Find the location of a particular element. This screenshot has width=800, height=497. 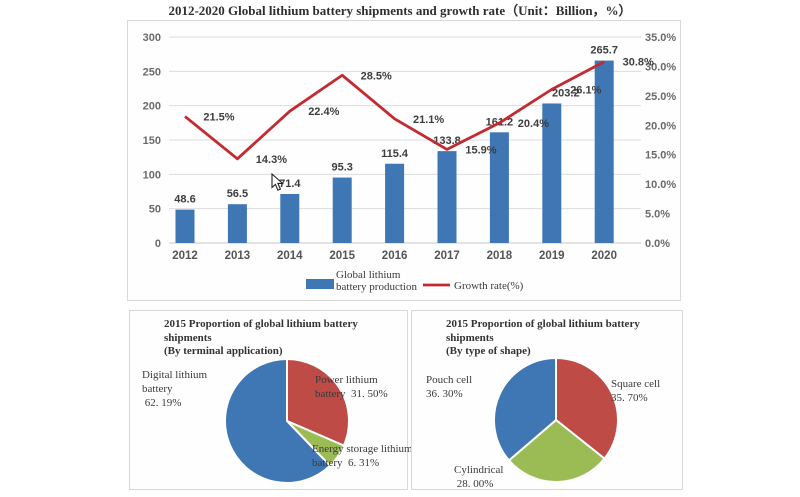

legend-line-label: Growth rate(%) is located at coordinates (489, 286).